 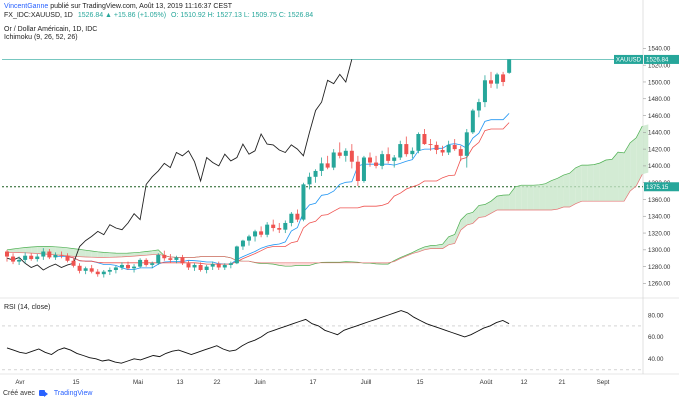 I want to click on price-tick-label: 1360.00, so click(x=659, y=200).